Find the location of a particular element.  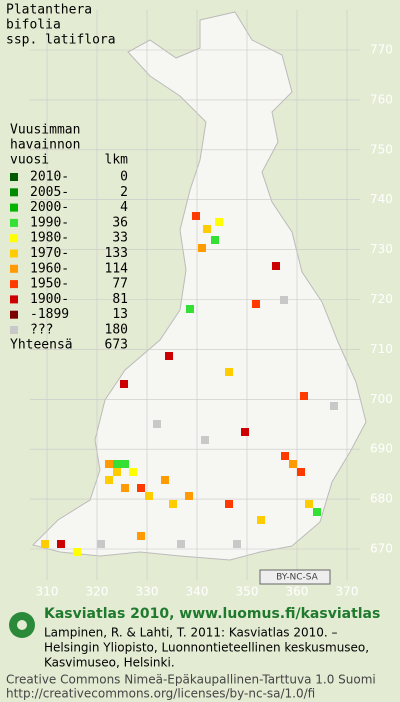

east-label: 340 is located at coordinates (197, 592).